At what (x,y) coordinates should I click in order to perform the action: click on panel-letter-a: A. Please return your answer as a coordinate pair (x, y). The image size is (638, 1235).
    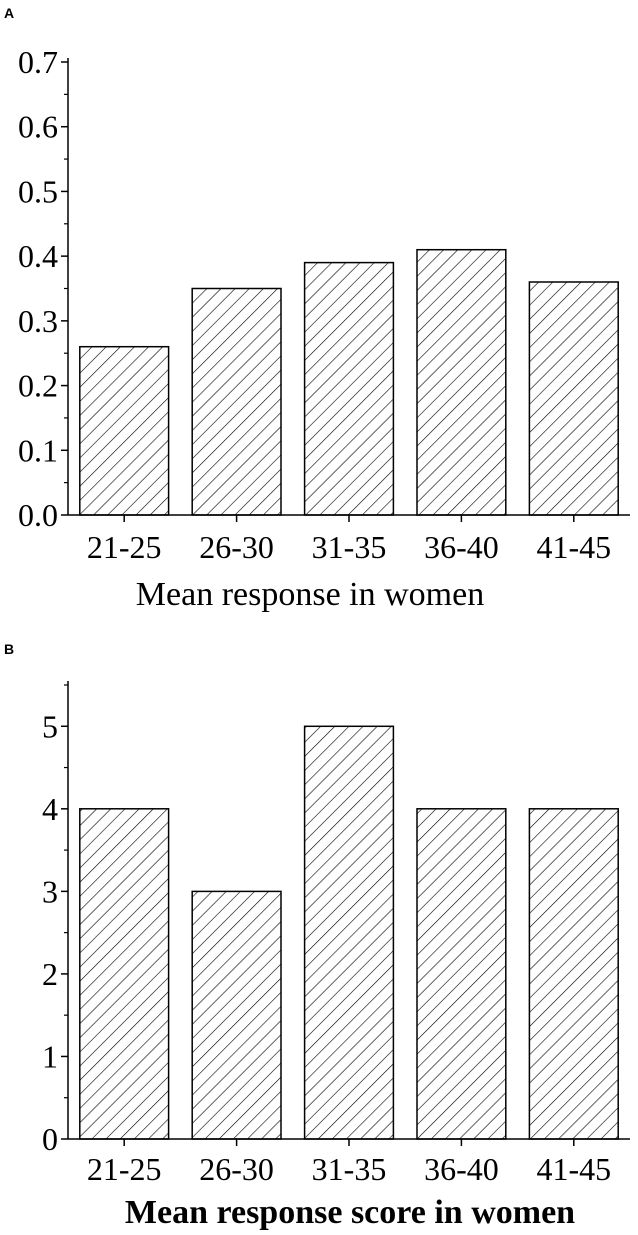
    Looking at the image, I should click on (9, 13).